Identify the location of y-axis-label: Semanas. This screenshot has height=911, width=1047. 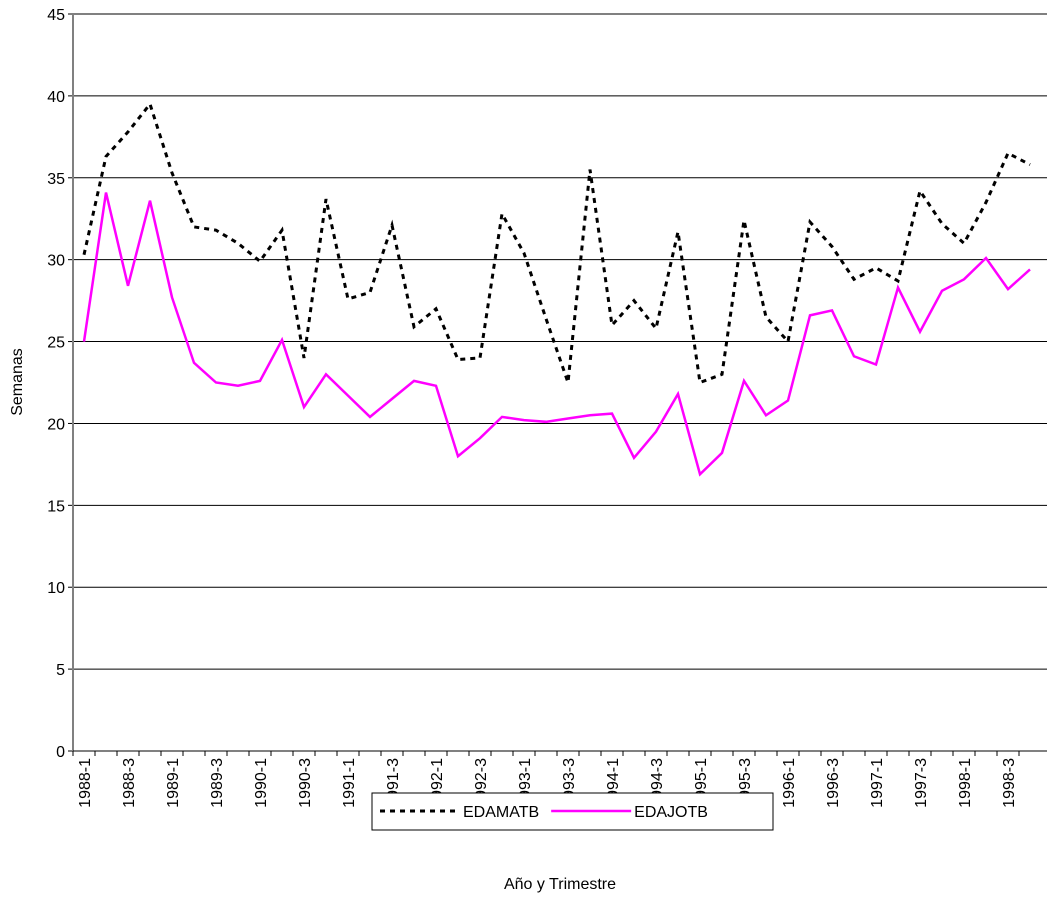
(17, 382).